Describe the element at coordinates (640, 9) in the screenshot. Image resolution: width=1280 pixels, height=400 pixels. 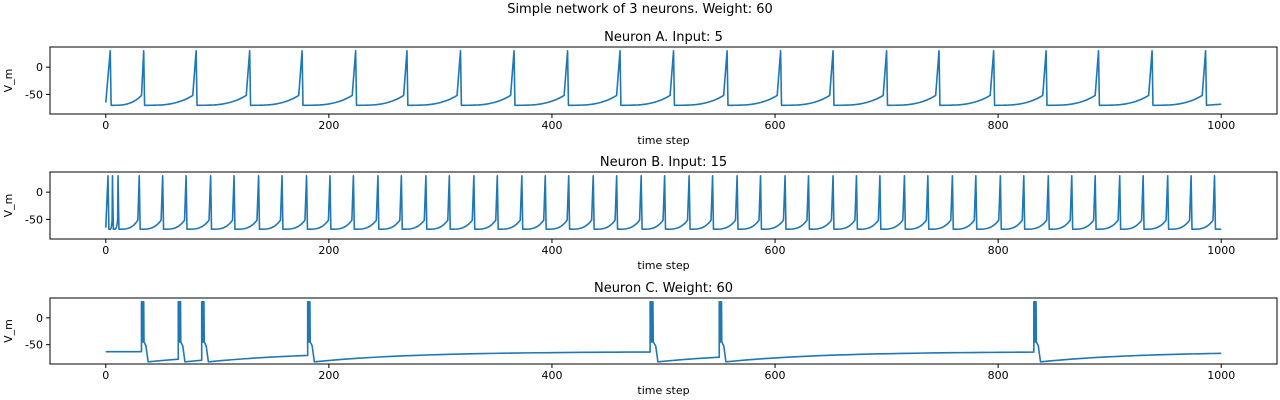
I see `figure-title: Simple network of 3 neurons. Weight: 60` at that location.